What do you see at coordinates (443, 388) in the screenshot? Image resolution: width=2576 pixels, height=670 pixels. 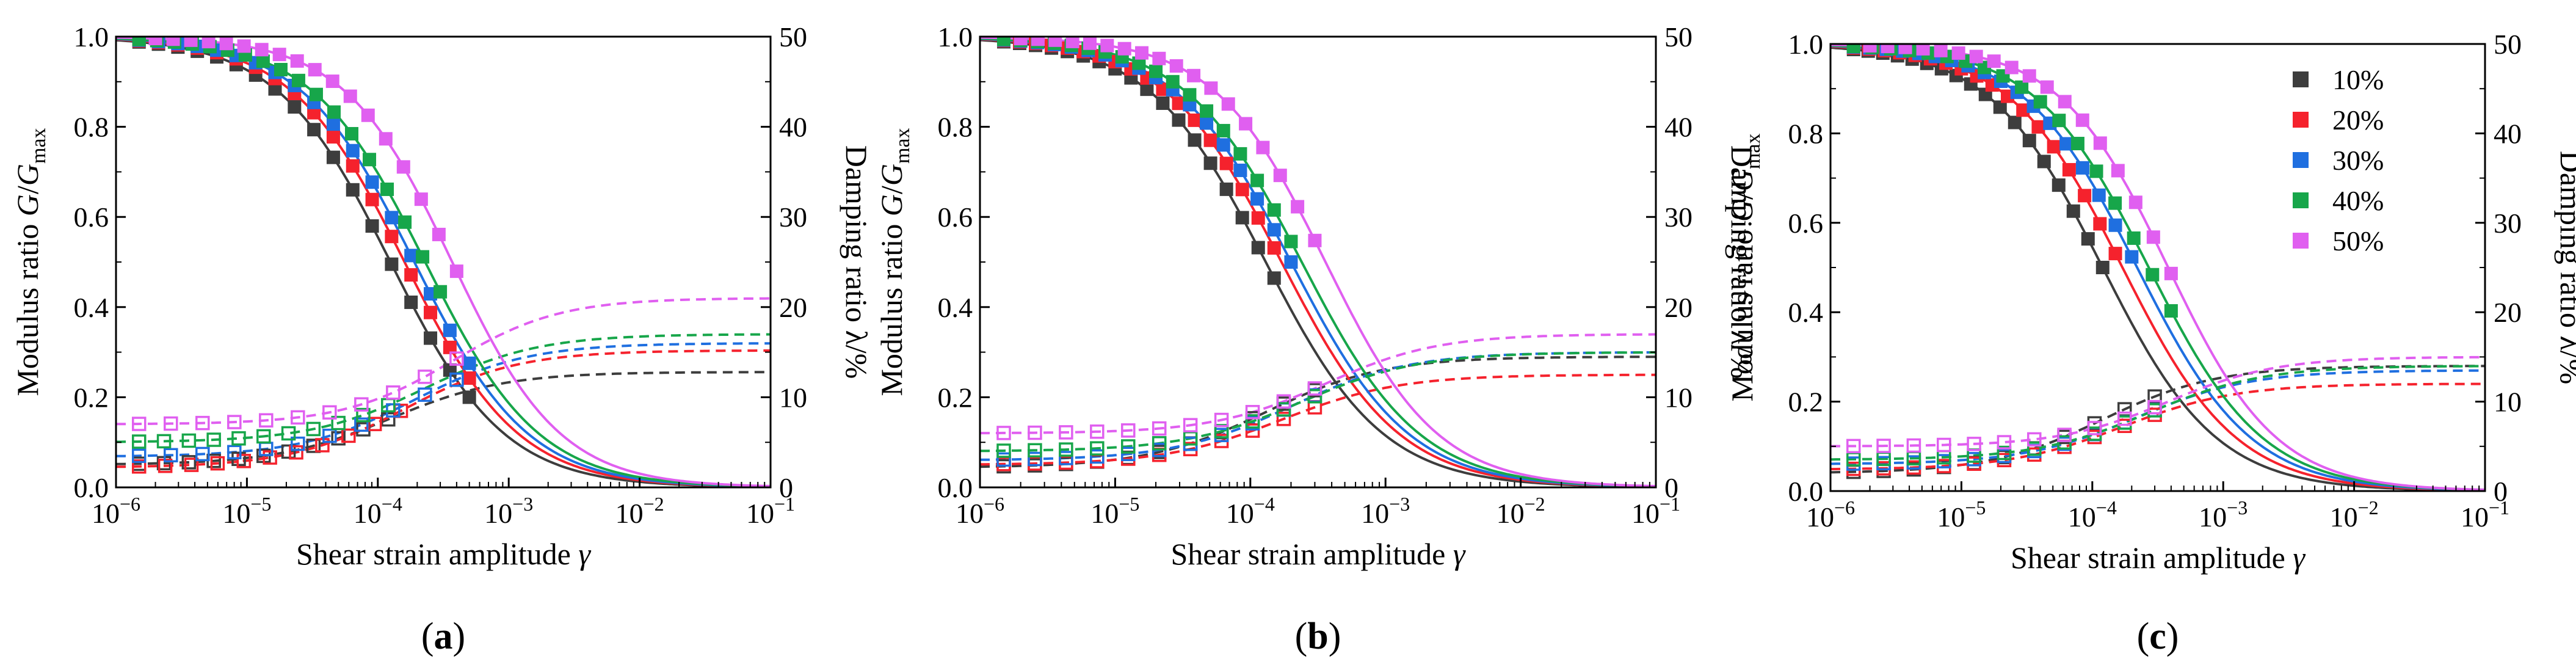 I see `damping-curve-40%` at bounding box center [443, 388].